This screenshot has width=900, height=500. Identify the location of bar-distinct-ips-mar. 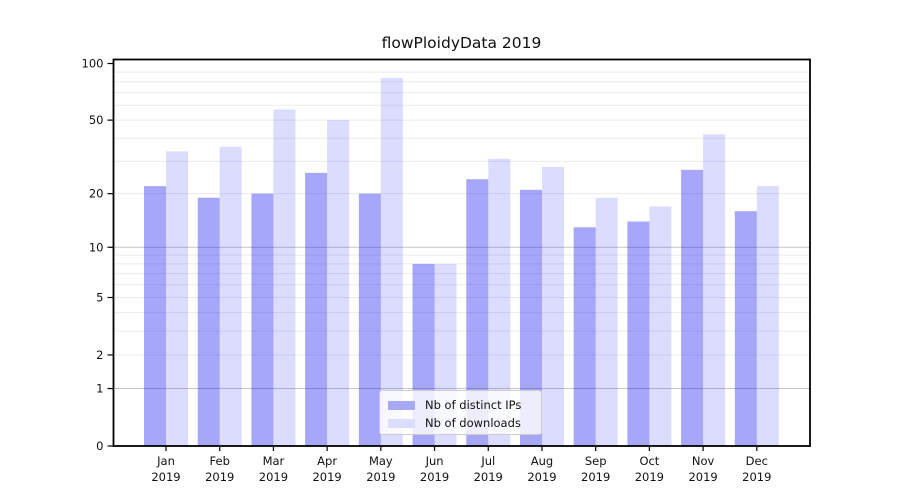
(262, 319).